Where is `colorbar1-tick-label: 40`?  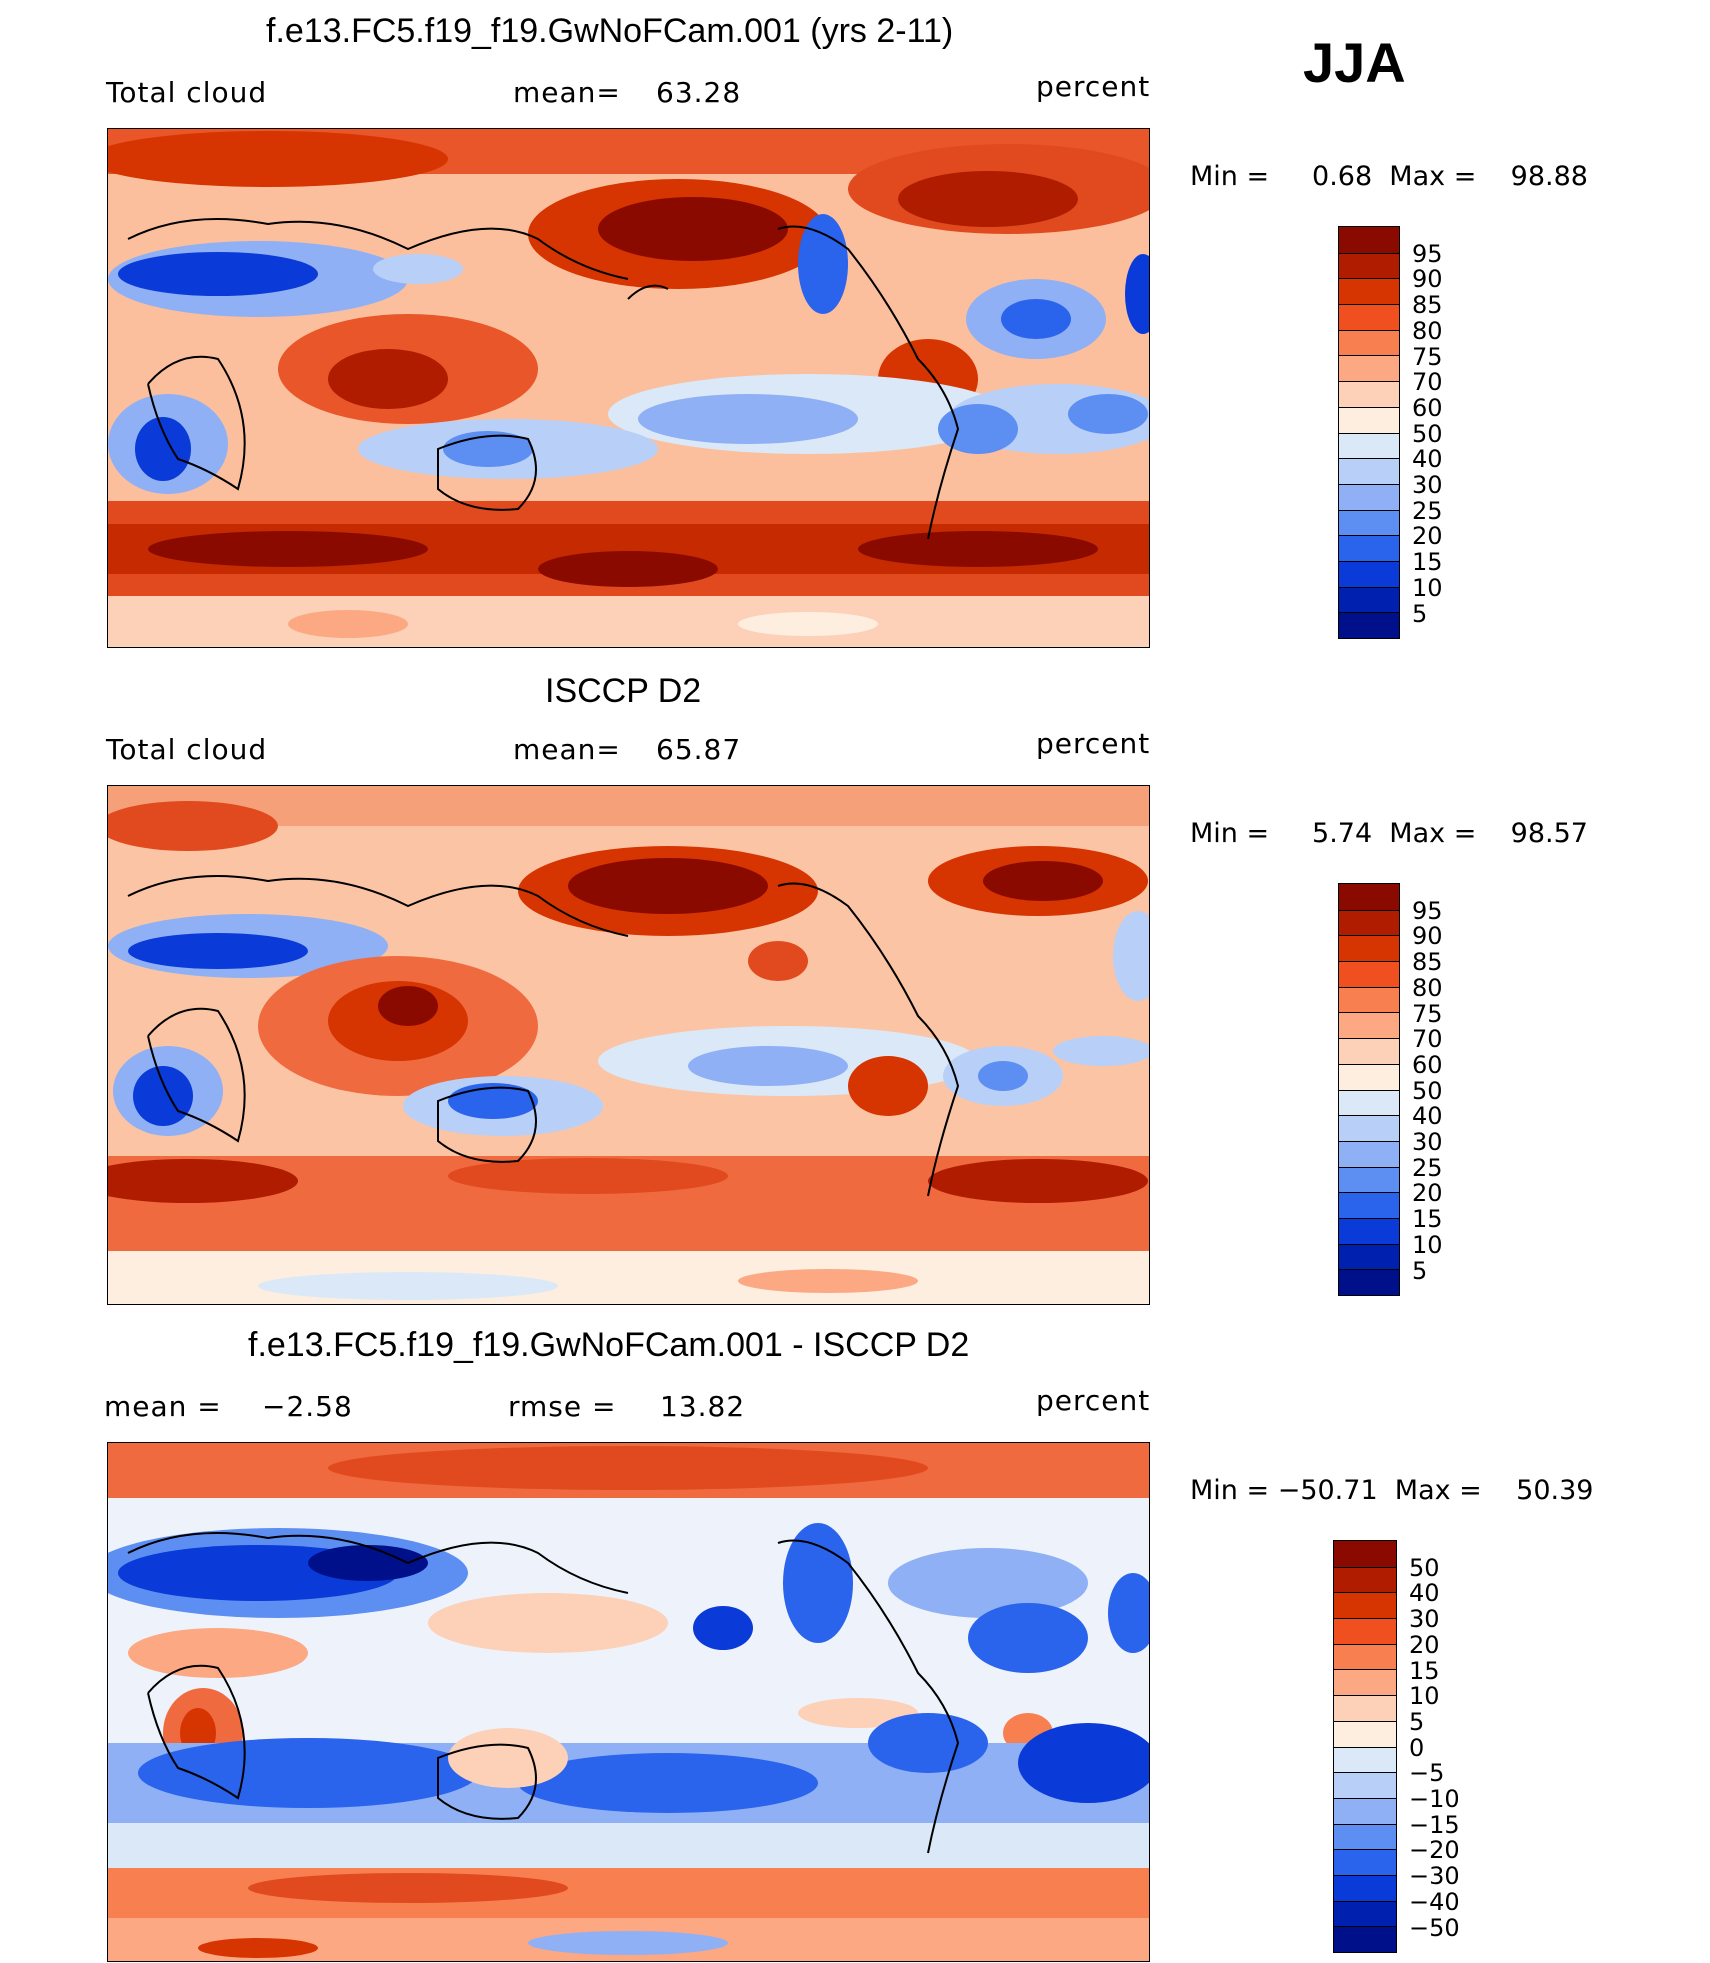 colorbar1-tick-label: 40 is located at coordinates (1427, 459).